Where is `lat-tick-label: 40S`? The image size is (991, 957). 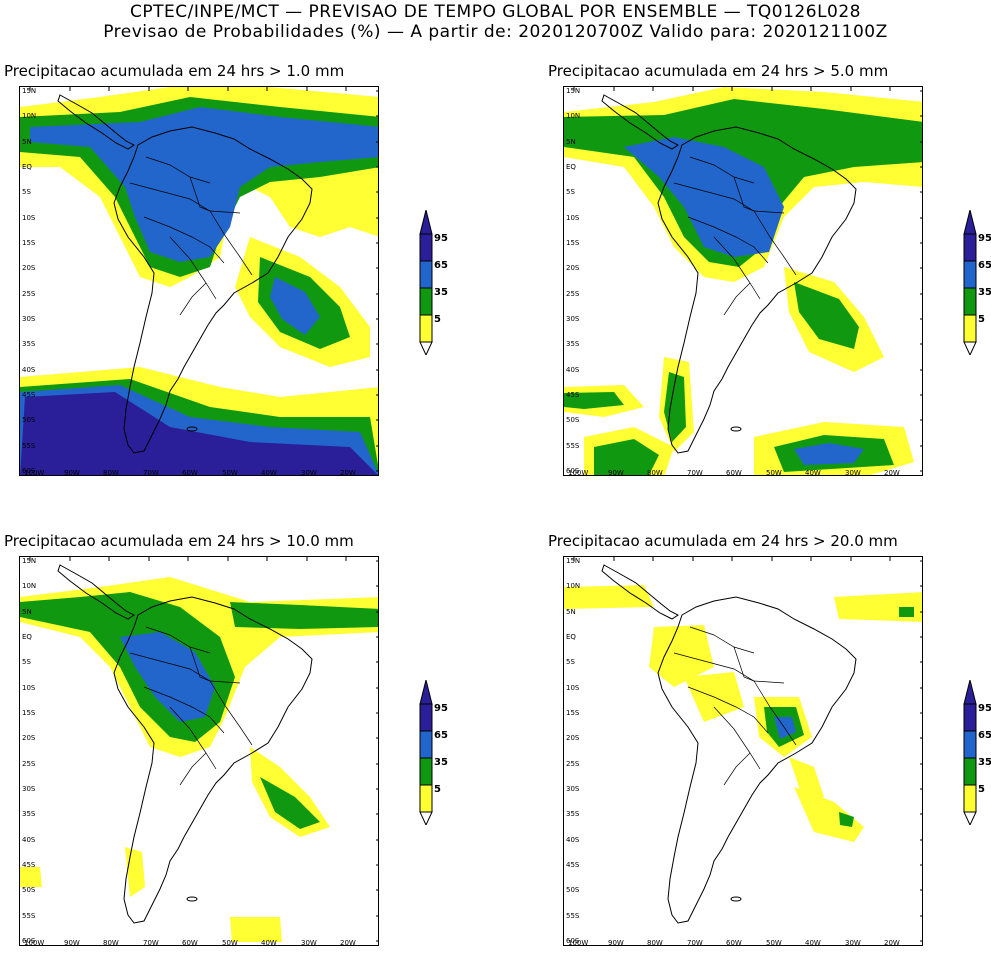 lat-tick-label: 40S is located at coordinates (573, 370).